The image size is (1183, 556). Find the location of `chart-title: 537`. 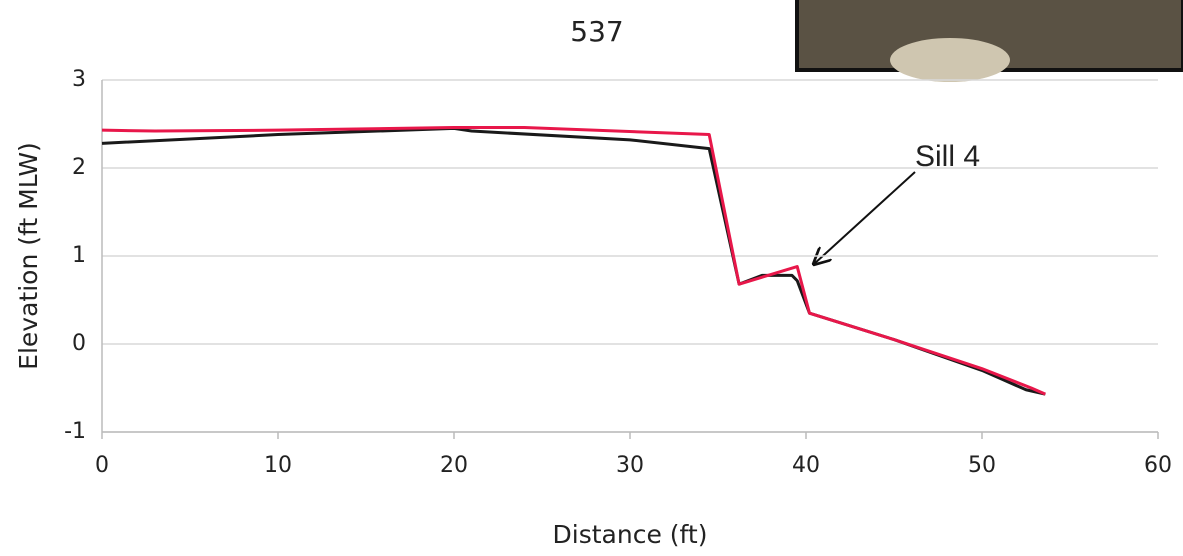

chart-title: 537 is located at coordinates (596, 31).